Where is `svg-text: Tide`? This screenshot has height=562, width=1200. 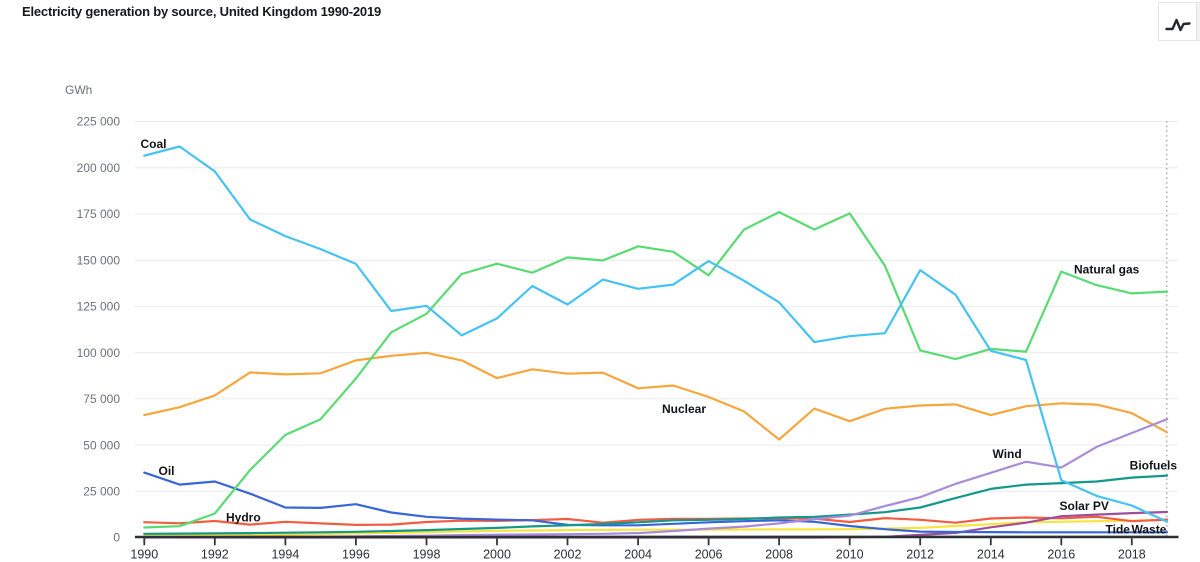
svg-text: Tide is located at coordinates (1118, 530).